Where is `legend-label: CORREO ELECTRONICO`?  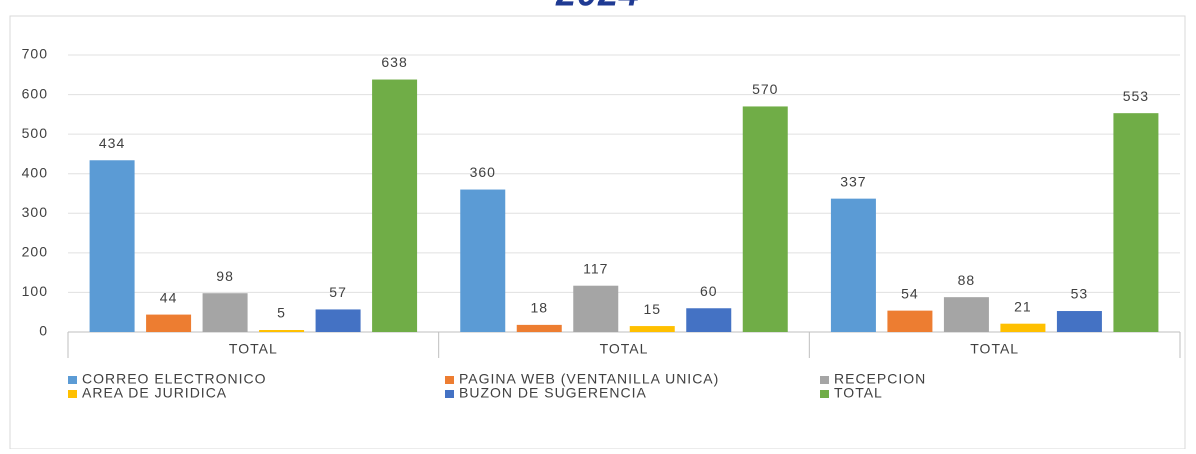
legend-label: CORREO ELECTRONICO is located at coordinates (174, 379).